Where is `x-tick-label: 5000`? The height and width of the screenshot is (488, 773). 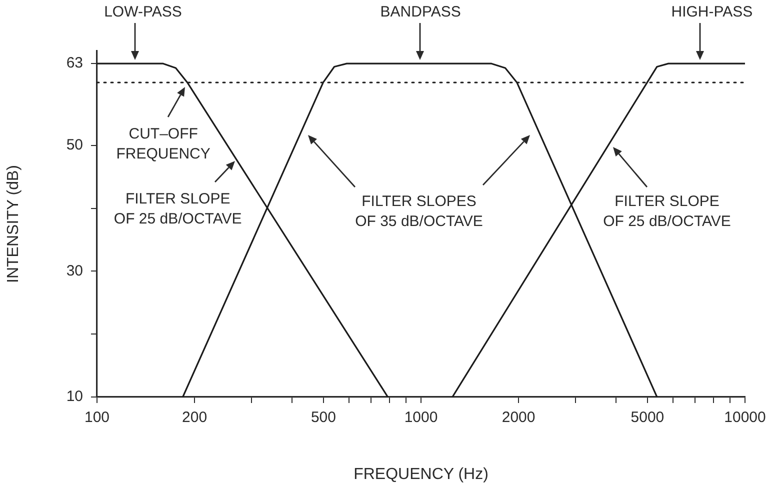
x-tick-label: 5000 is located at coordinates (647, 417).